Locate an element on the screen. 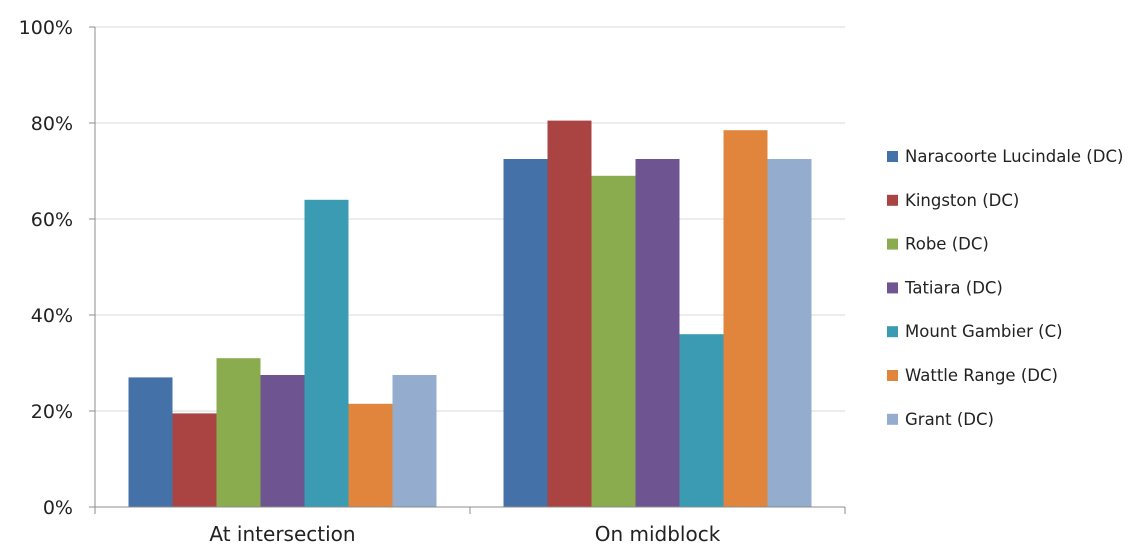  legend-label: Mount Gambier (C) is located at coordinates (984, 331).